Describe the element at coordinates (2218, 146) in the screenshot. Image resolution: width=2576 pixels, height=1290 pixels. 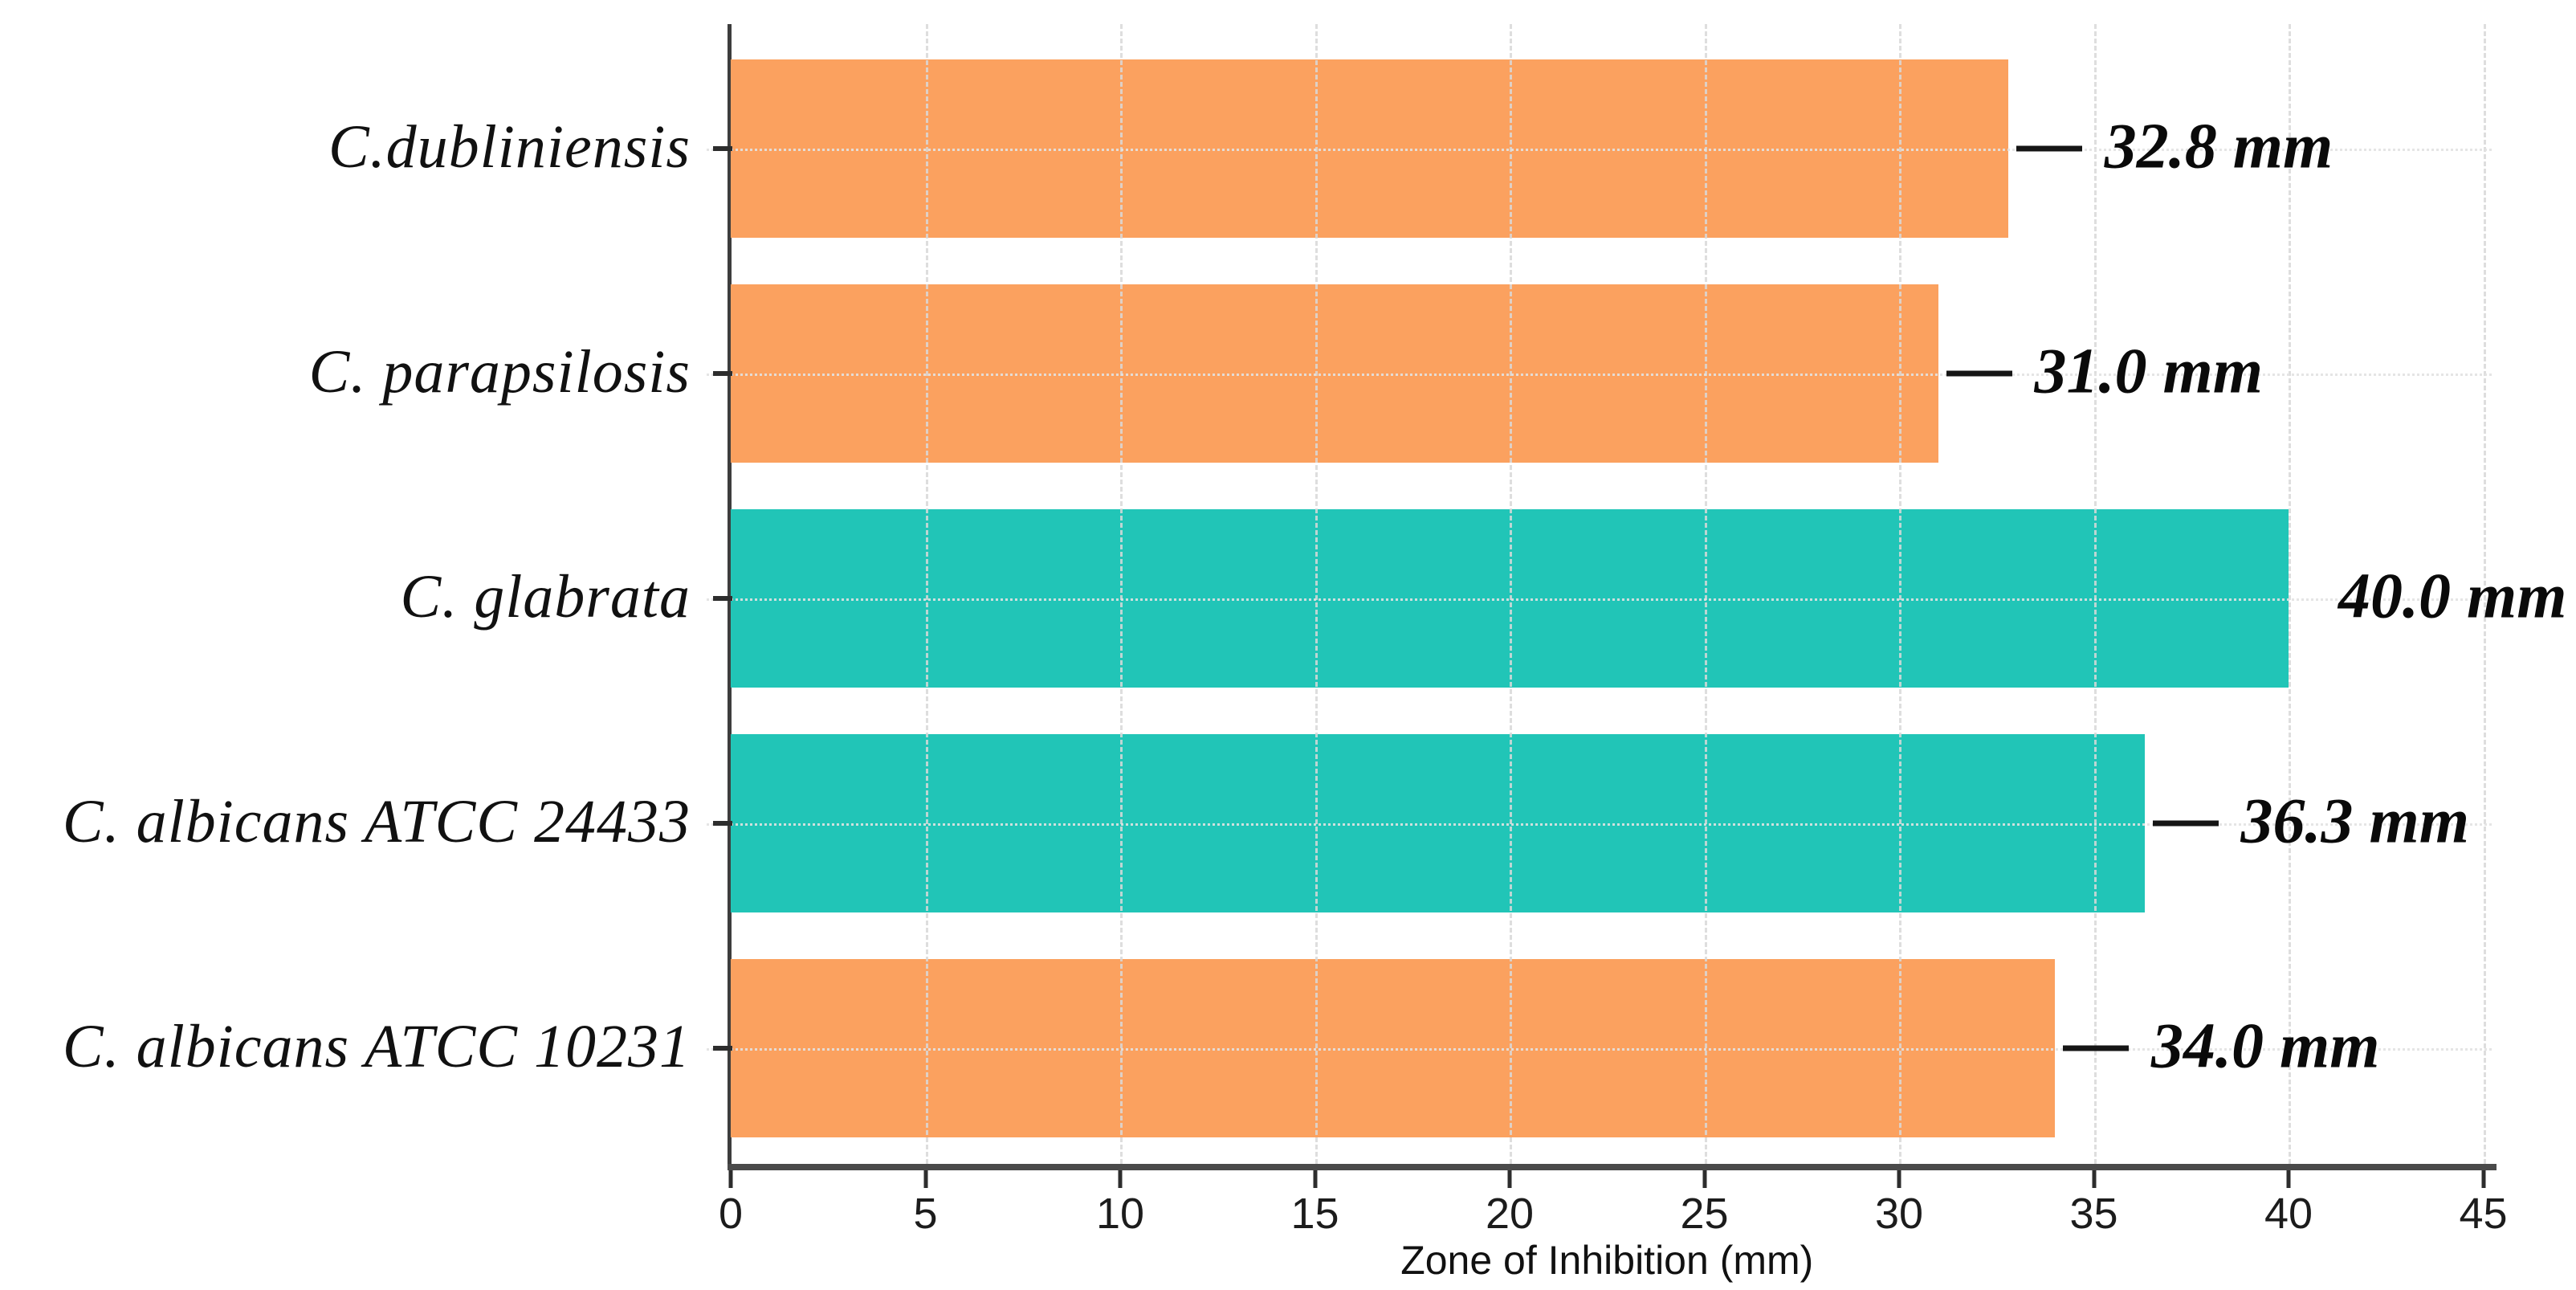
I see `value-label: 32.8 mm` at that location.